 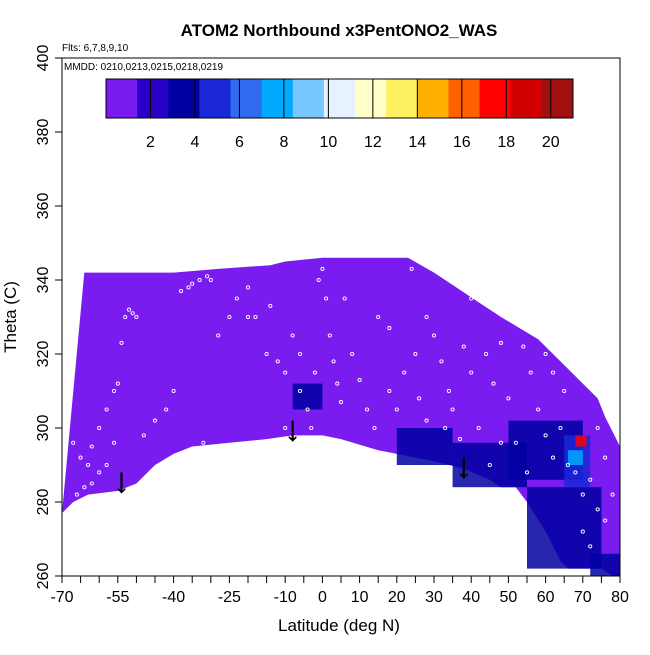 I want to click on x-tick-label: -25, so click(x=229, y=597).